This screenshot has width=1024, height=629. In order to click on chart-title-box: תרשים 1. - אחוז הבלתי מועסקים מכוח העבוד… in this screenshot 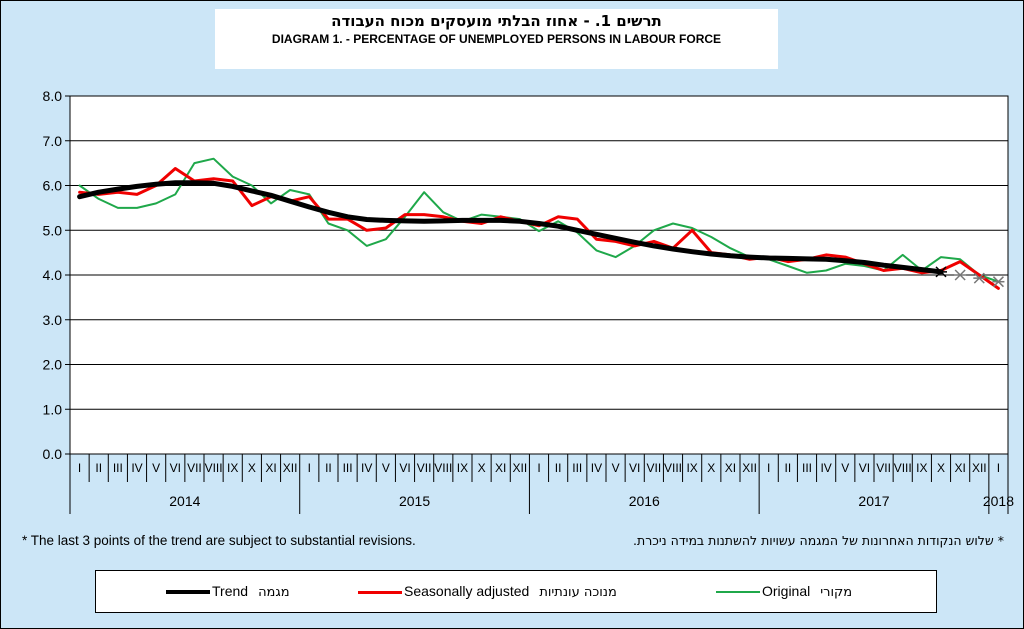, I will do `click(496, 39)`.